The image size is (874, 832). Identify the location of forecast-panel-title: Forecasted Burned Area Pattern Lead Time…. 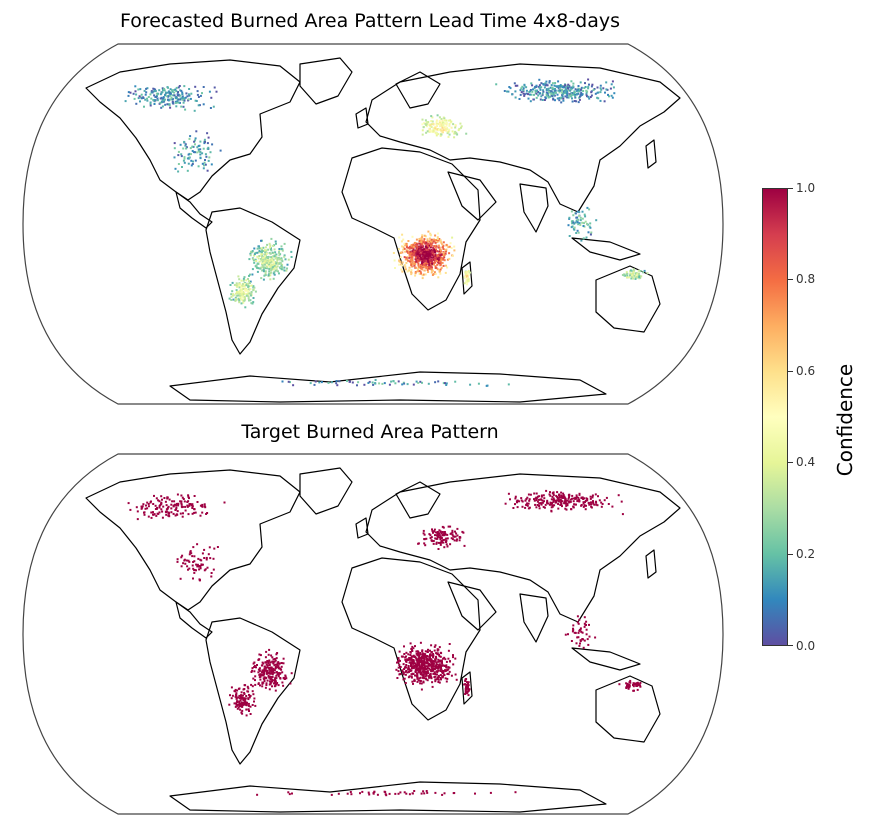
(370, 21).